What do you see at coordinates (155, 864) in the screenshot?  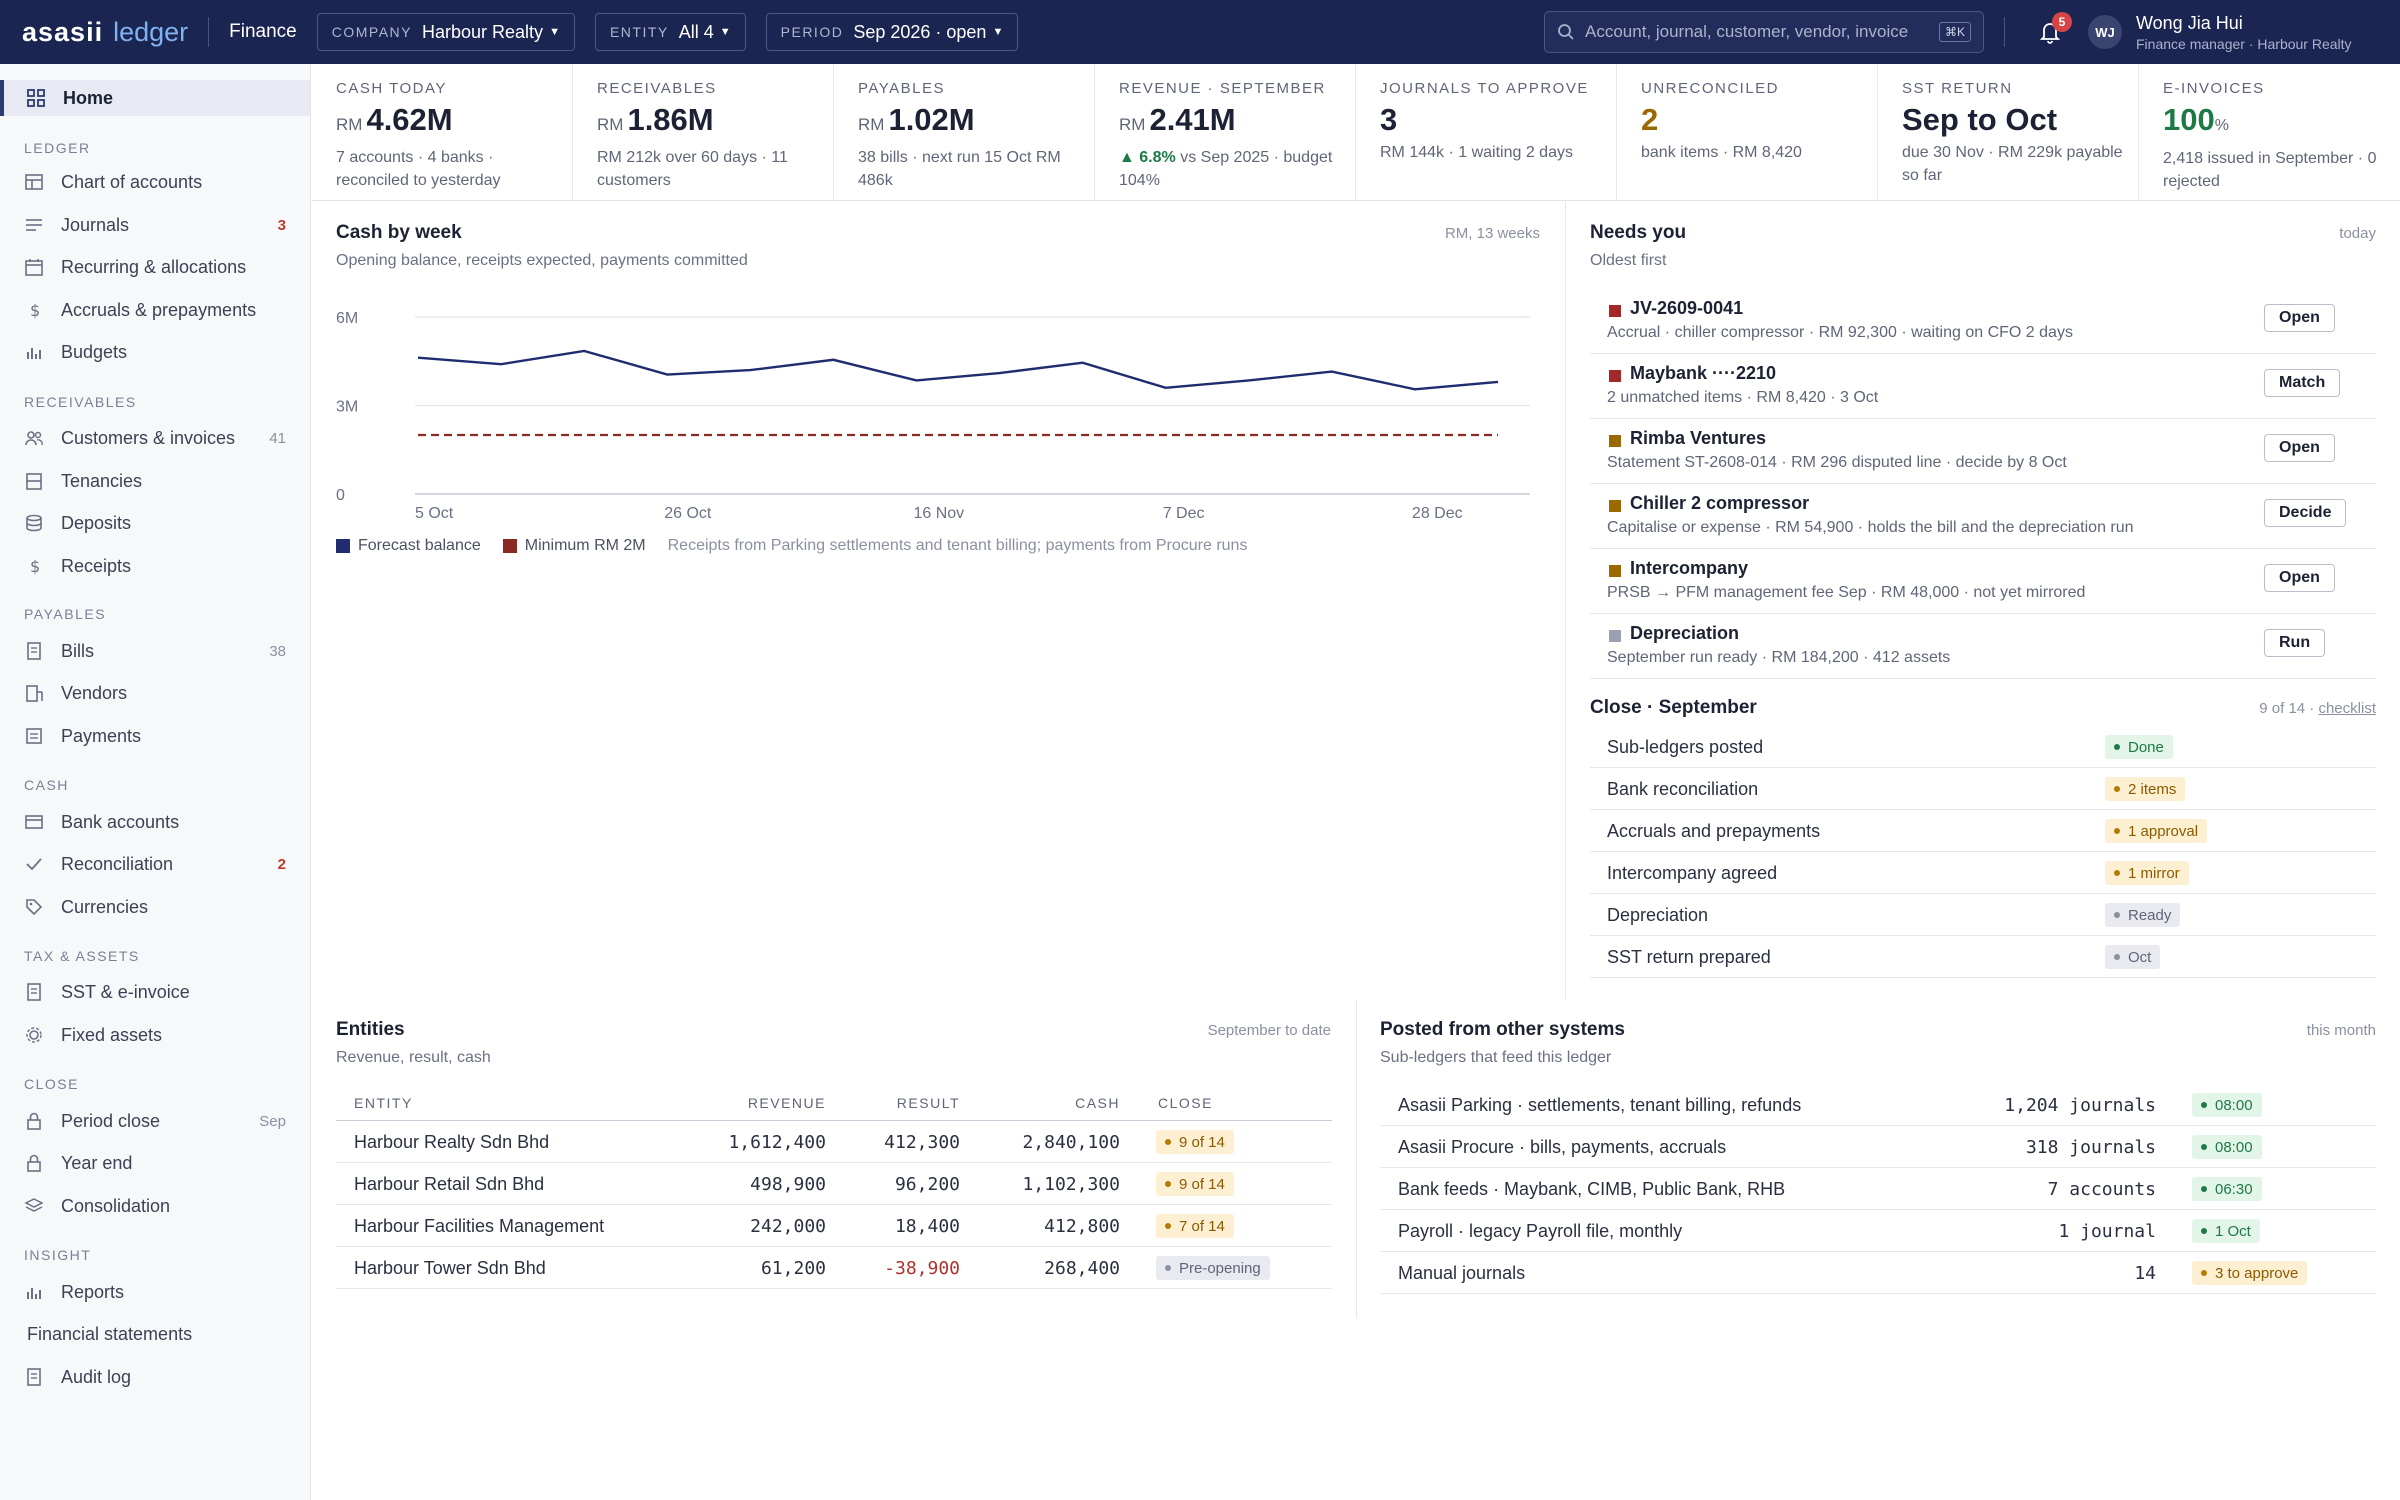 I see `sidebar-item-reconciliation: Reconciliation 2` at bounding box center [155, 864].